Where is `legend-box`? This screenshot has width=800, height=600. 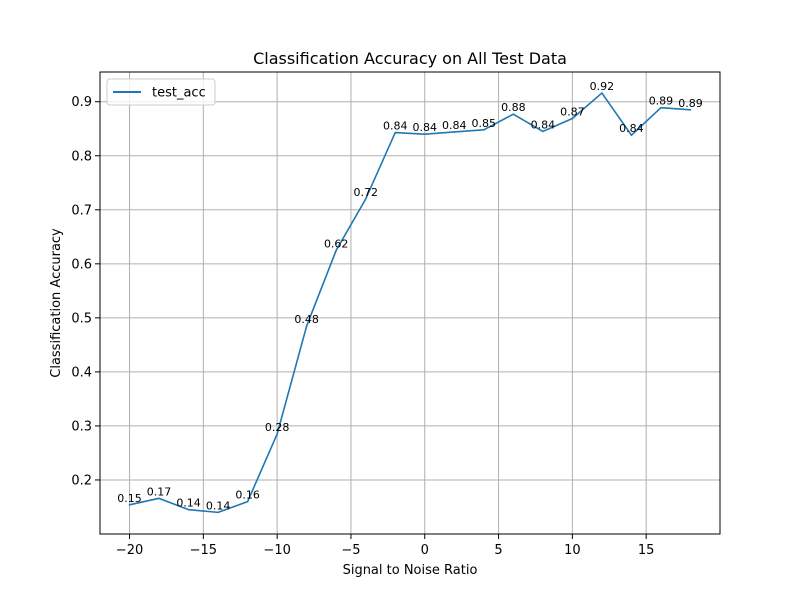
legend-box is located at coordinates (161, 92).